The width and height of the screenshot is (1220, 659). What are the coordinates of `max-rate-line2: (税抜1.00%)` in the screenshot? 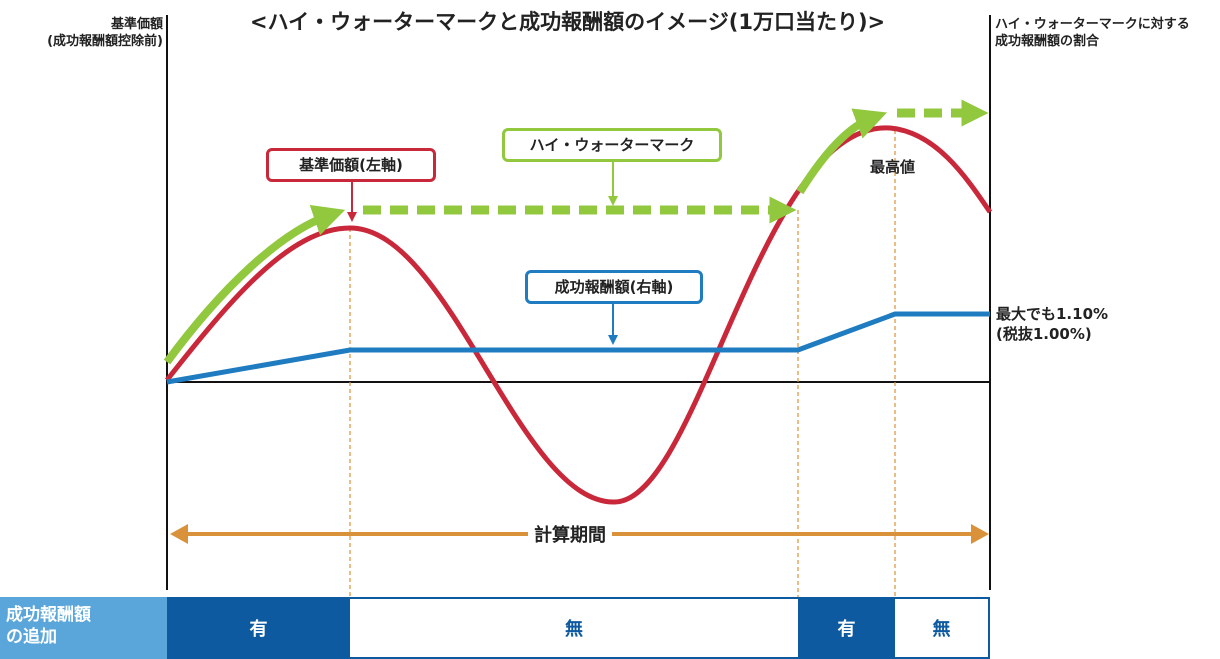 It's located at (1044, 334).